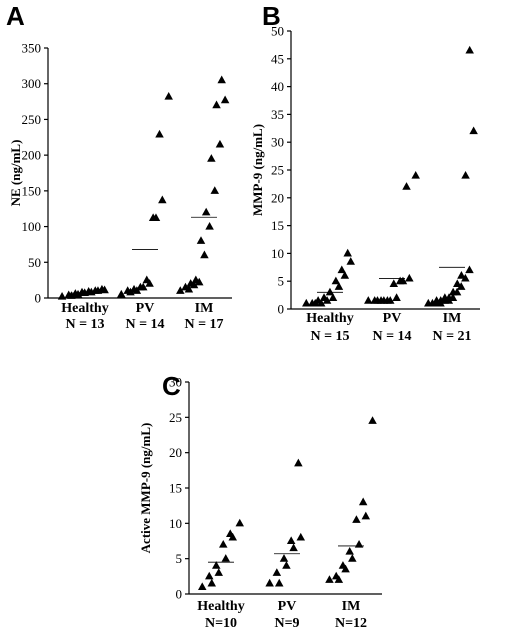 The image size is (520, 638). What do you see at coordinates (277, 225) in the screenshot?
I see `y-tick-label: 15` at bounding box center [277, 225].